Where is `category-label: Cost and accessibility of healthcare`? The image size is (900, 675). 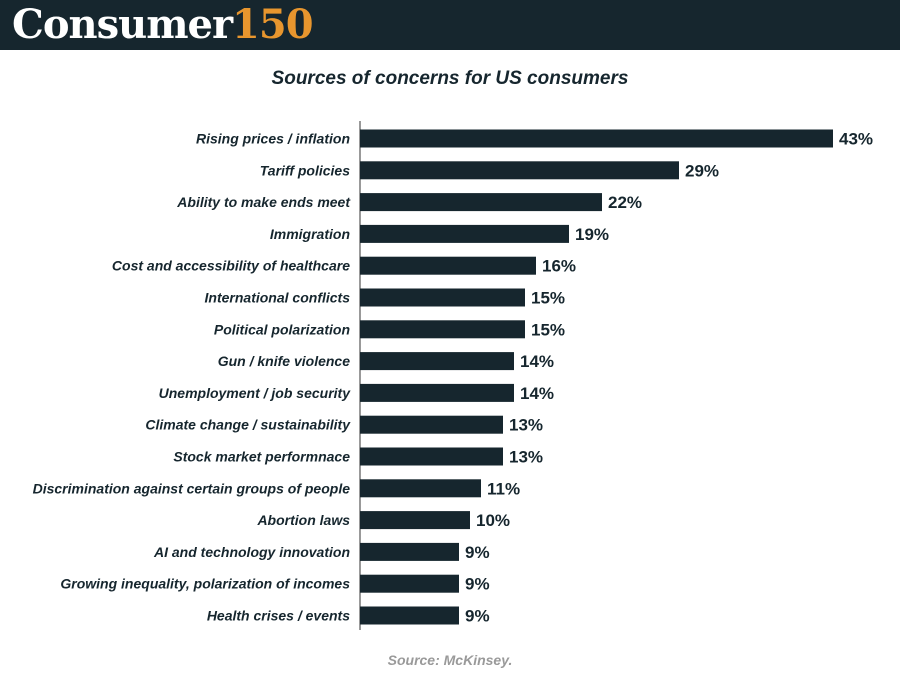
category-label: Cost and accessibility of healthcare is located at coordinates (231, 266).